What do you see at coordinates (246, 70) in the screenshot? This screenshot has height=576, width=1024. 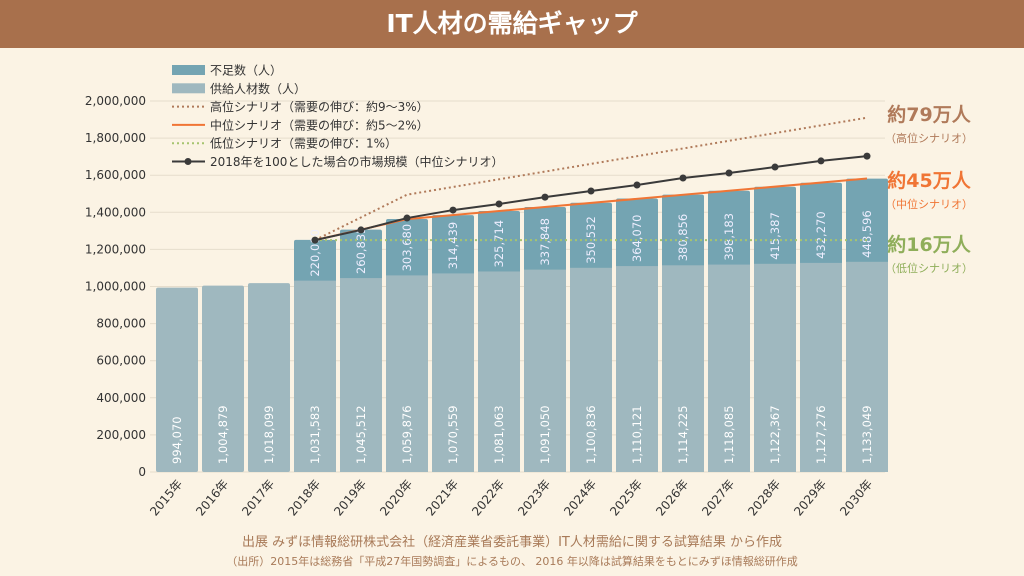 I see `legend-label: 不足数（人）` at bounding box center [246, 70].